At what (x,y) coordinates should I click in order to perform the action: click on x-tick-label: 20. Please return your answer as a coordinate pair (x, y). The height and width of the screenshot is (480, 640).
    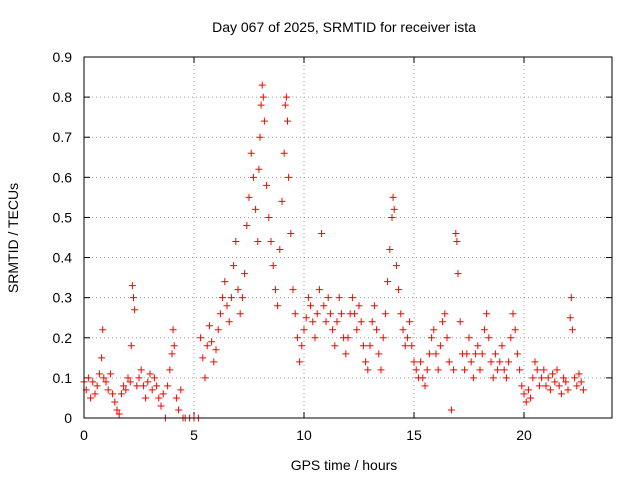
    Looking at the image, I should click on (524, 435).